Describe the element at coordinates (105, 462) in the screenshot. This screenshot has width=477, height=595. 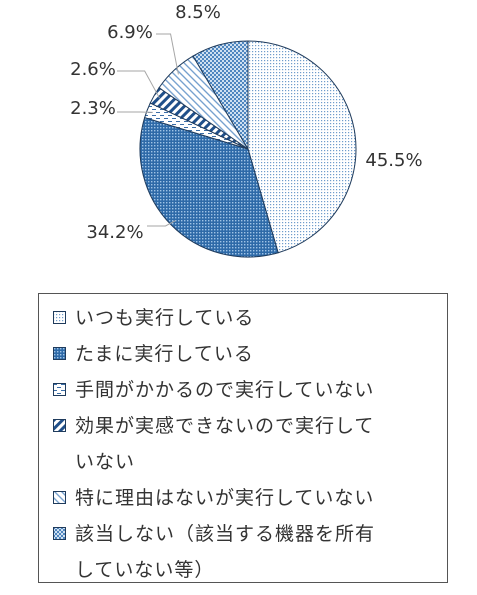
I see `legend-label-line: いない` at that location.